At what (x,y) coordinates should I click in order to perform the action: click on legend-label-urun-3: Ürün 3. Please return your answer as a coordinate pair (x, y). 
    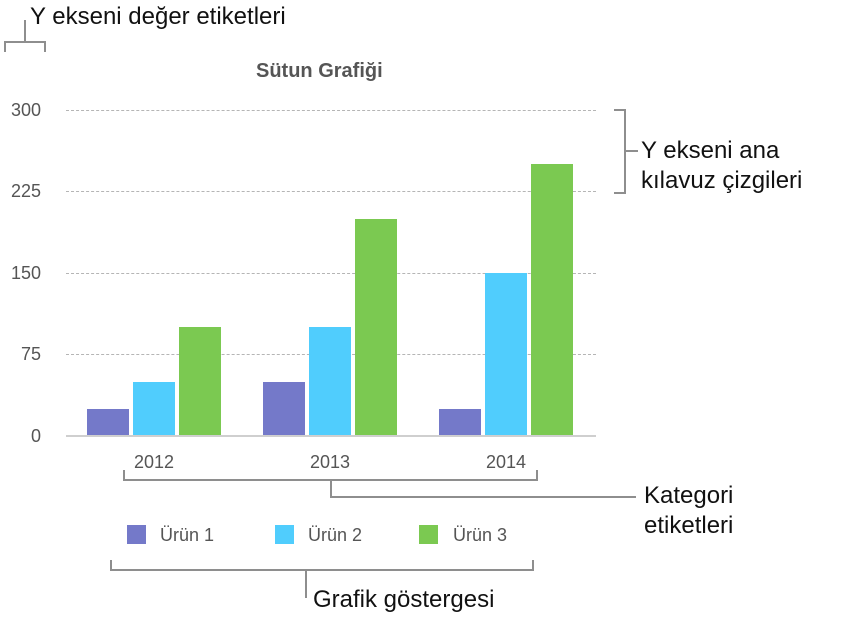
    Looking at the image, I should click on (480, 535).